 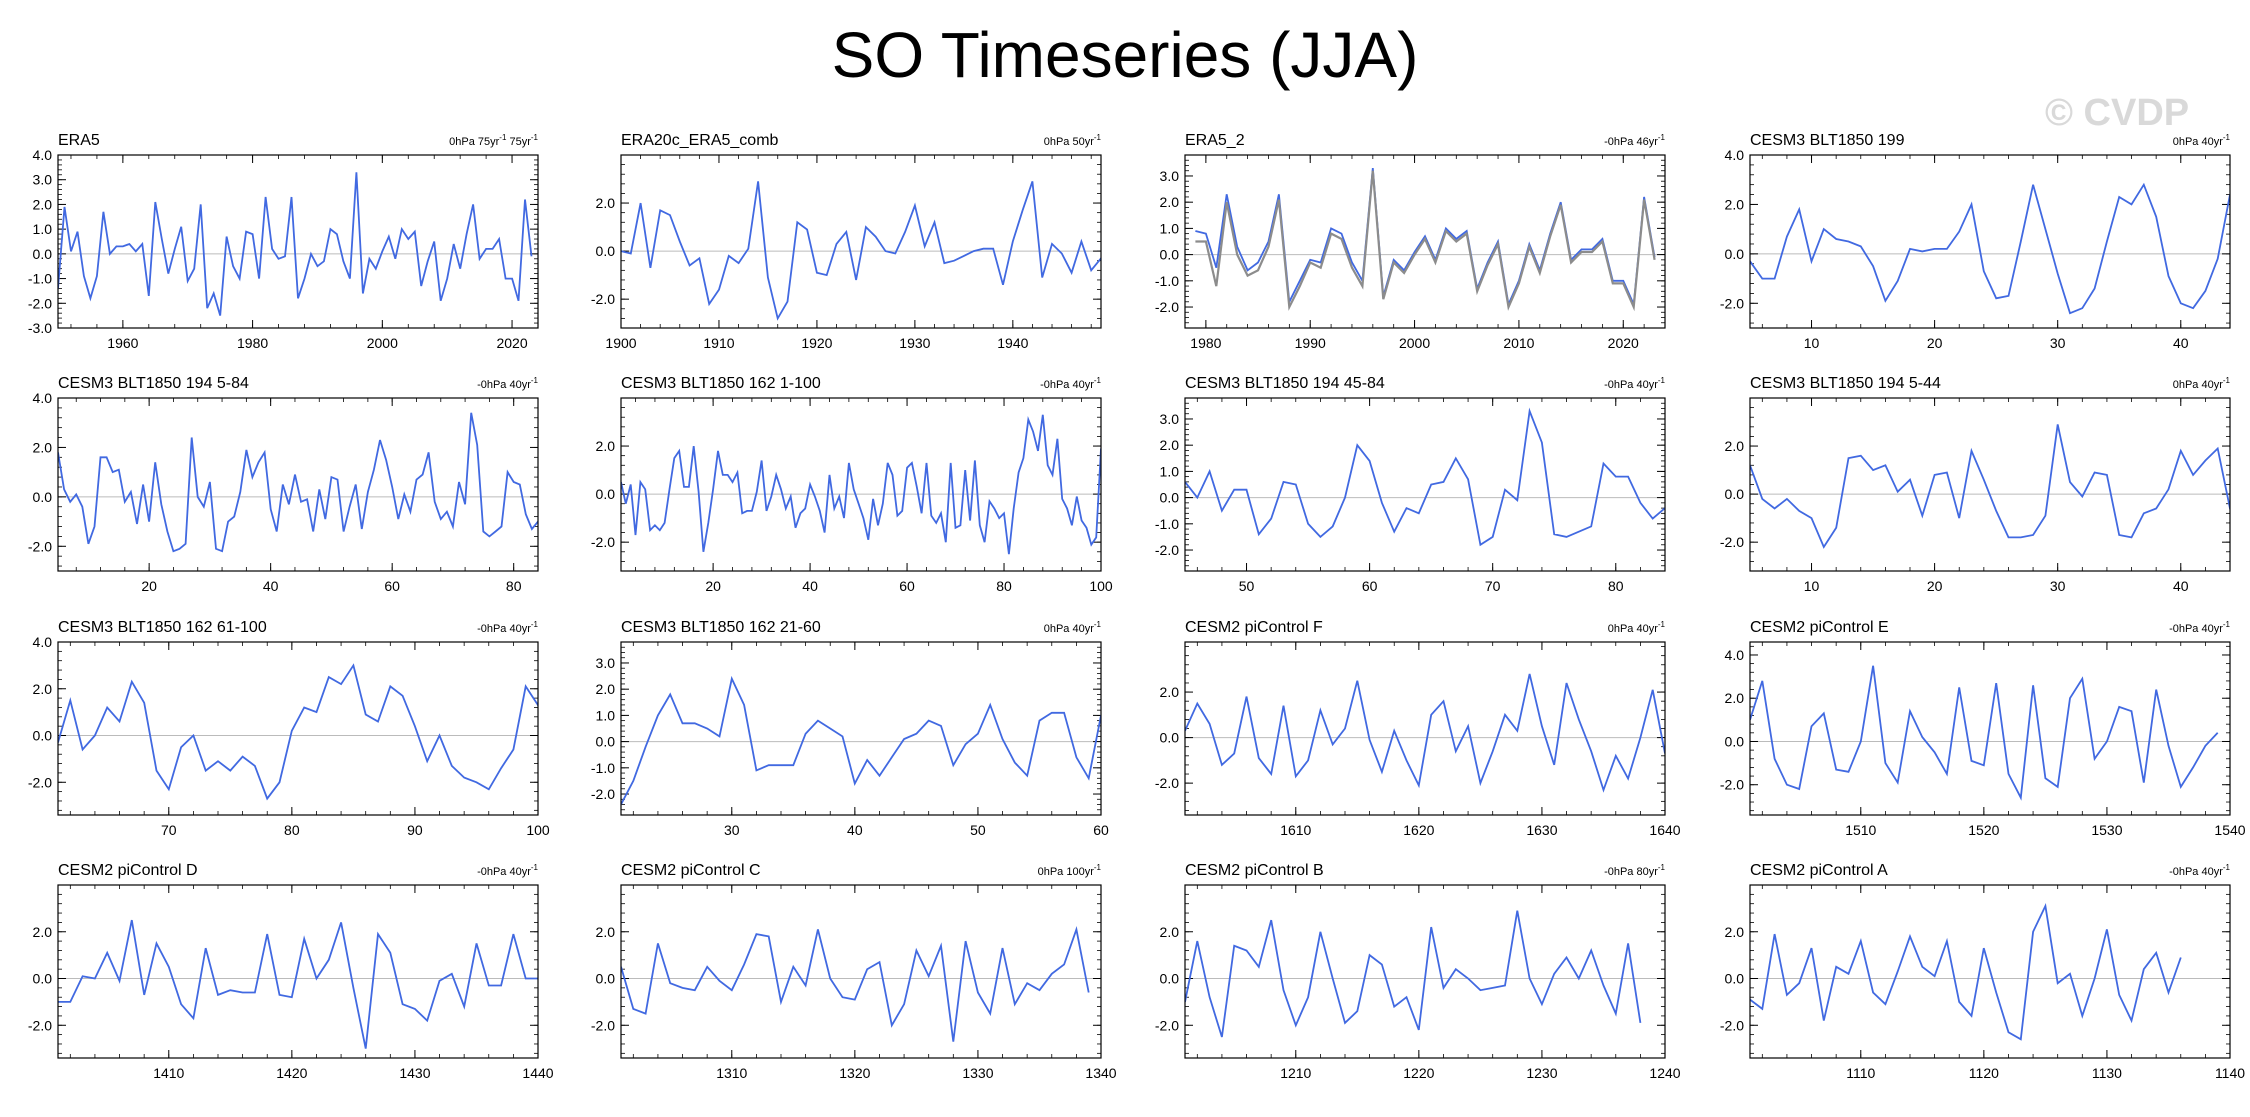 I want to click on xtick-label: 1980, so click(x=252, y=343).